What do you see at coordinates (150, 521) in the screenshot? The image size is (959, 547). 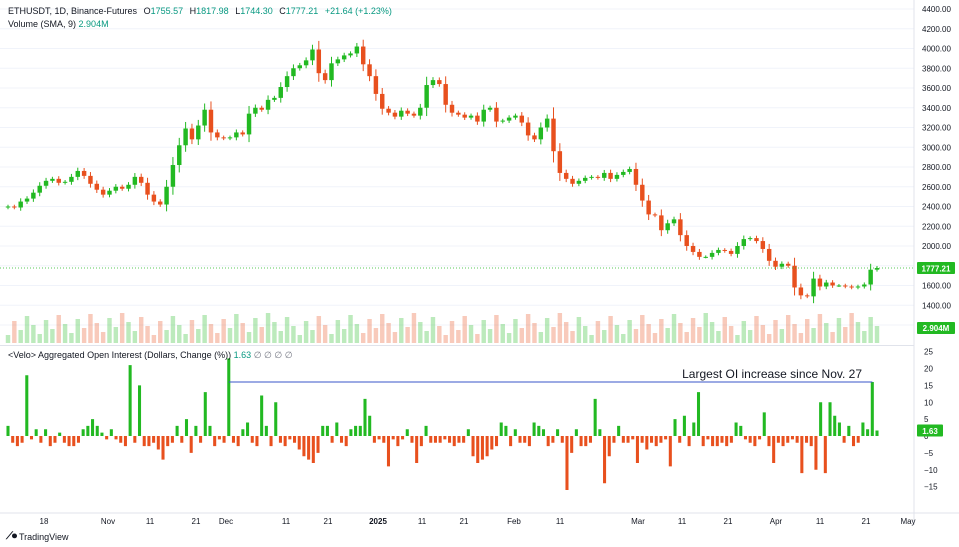 I see `time-tick-label: 11` at bounding box center [150, 521].